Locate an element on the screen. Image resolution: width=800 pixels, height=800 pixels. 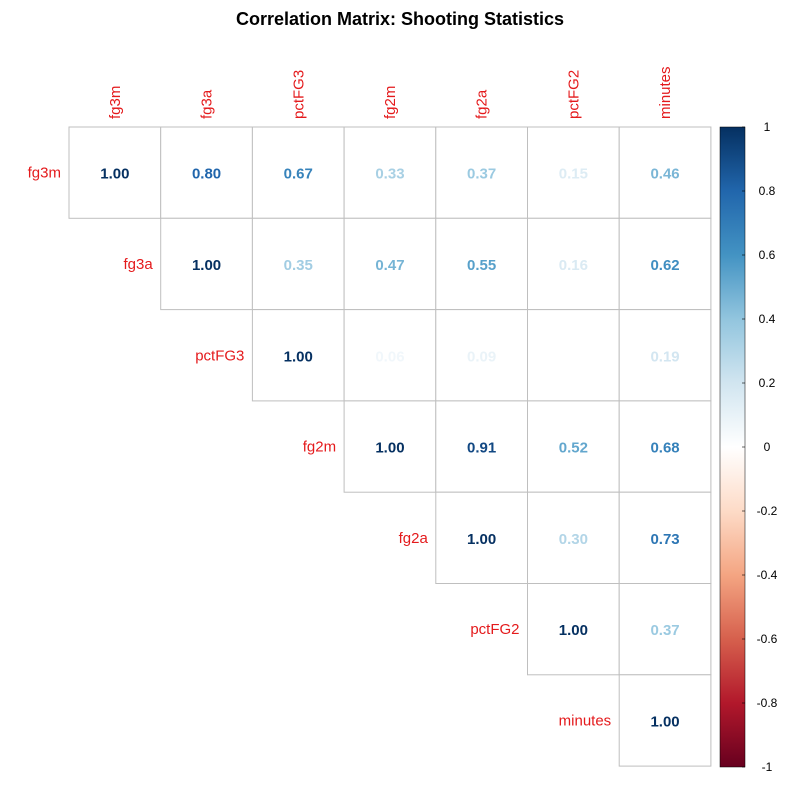
row-label: minutes is located at coordinates (585, 720).